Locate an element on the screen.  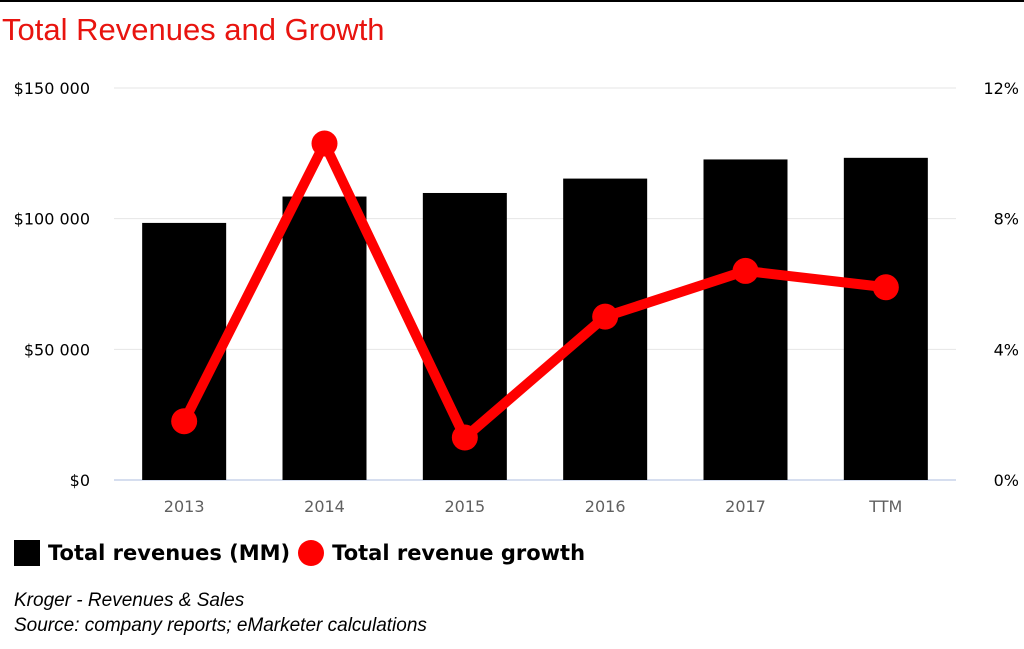
legend-item-growth: Total revenue growth is located at coordinates (437, 553).